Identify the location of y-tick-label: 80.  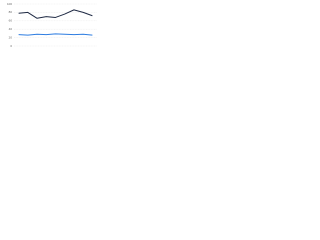
(11, 12).